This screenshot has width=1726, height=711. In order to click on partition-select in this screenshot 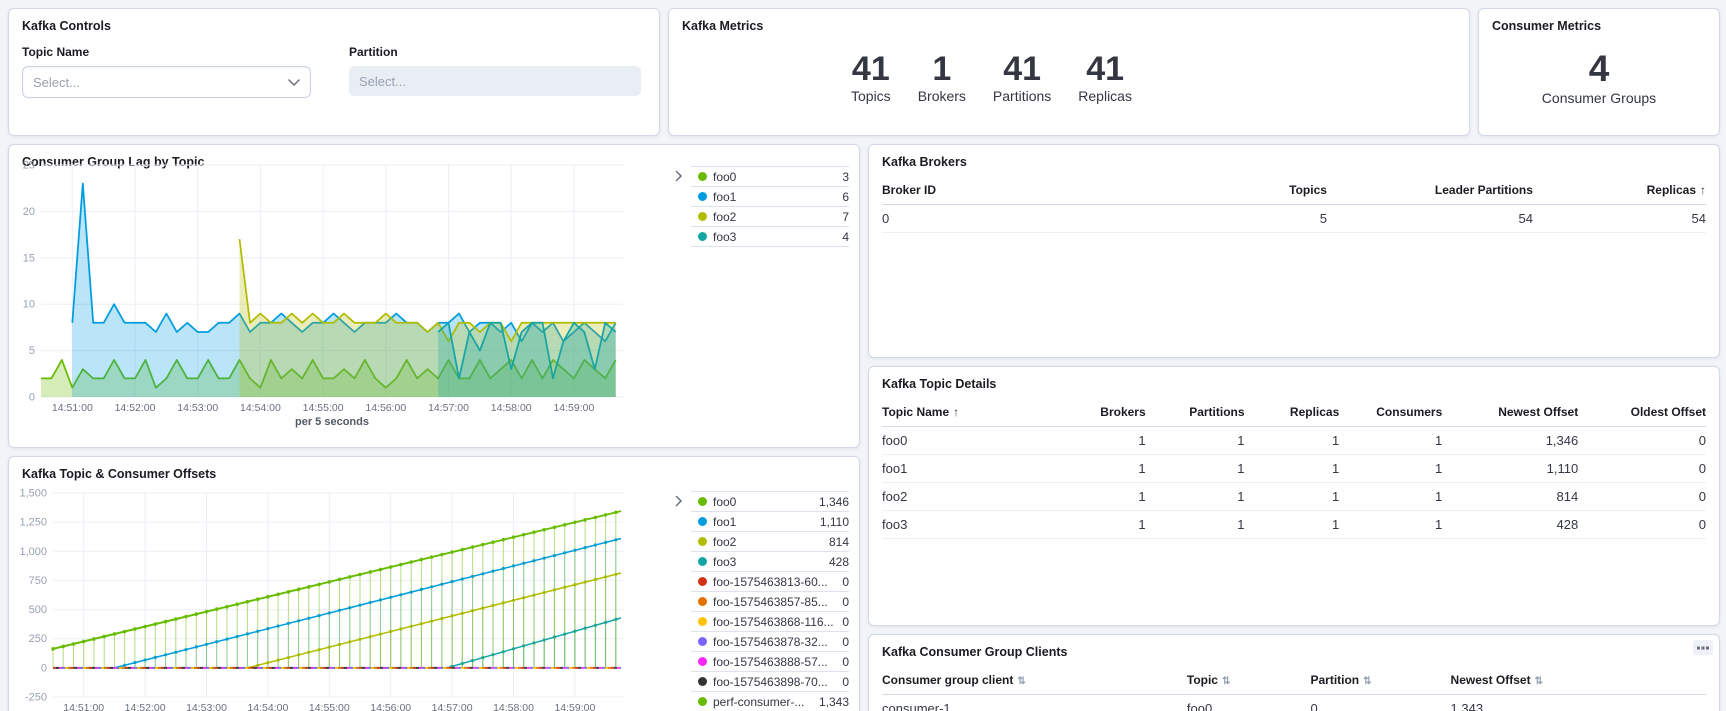, I will do `click(495, 81)`.